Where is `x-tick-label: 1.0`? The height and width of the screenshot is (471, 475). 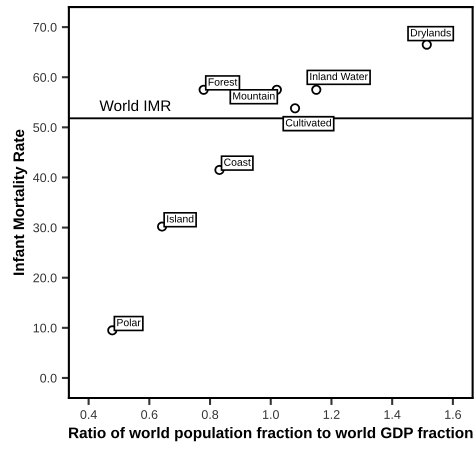 x-tick-label: 1.0 is located at coordinates (271, 414).